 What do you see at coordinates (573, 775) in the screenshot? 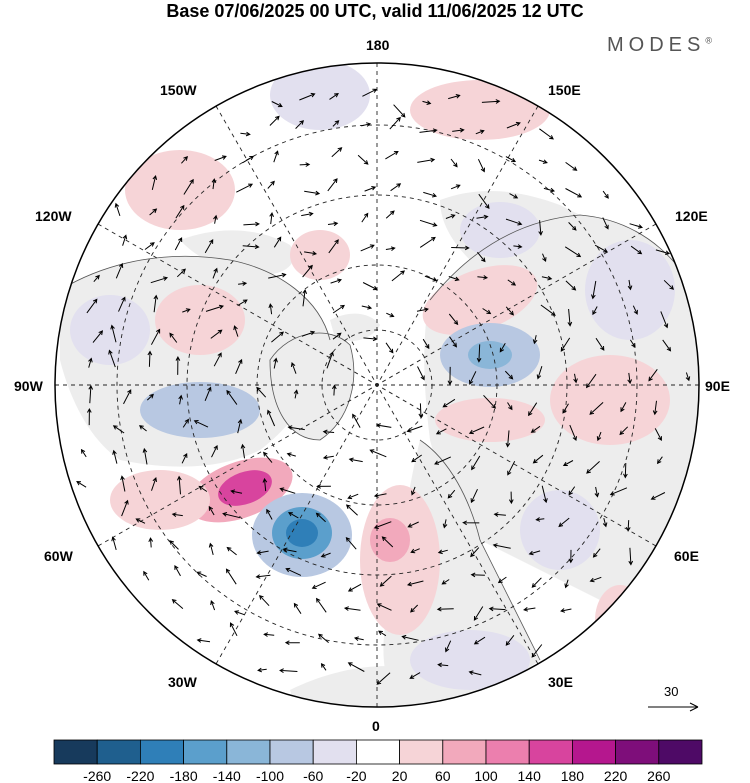
I see `colorbar-tick-label: 180` at bounding box center [573, 775].